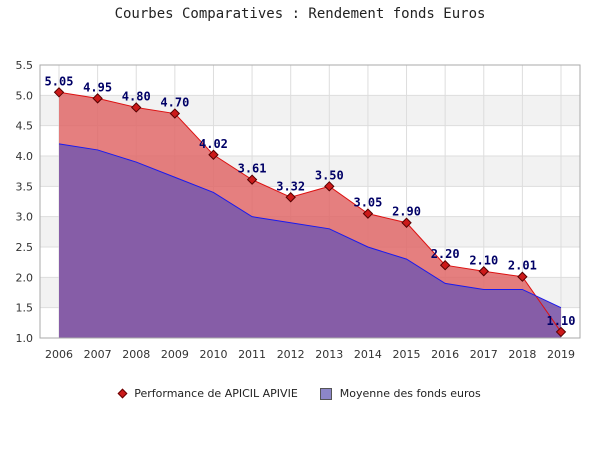 The width and height of the screenshot is (600, 450). What do you see at coordinates (97, 87) in the screenshot?
I see `data-label: 4.95` at bounding box center [97, 87].